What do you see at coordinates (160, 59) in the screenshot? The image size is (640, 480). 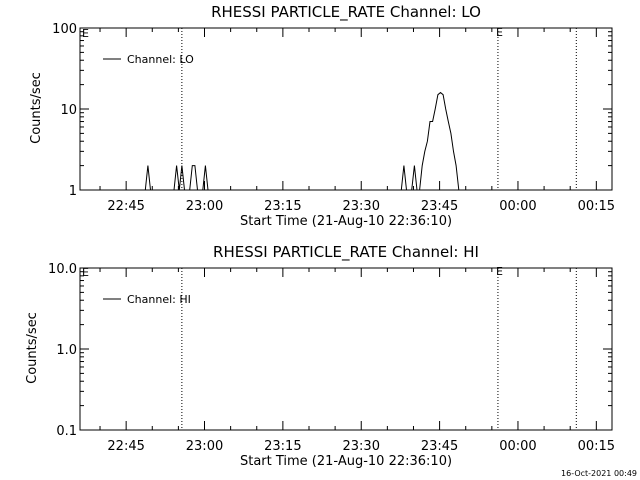 I see `legend-label: Channel: LO` at bounding box center [160, 59].